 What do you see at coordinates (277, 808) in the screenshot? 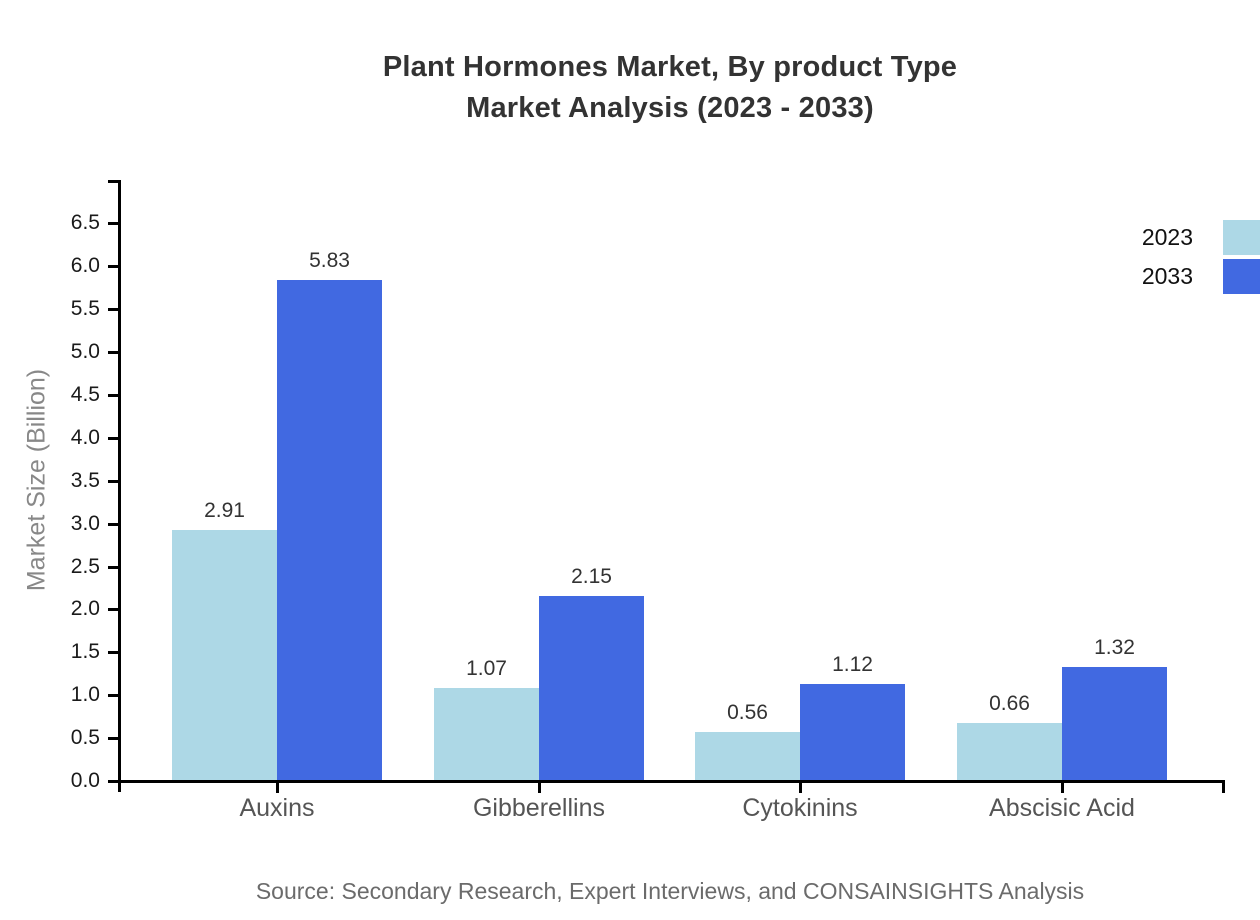
I see `x-category-label: Auxins` at bounding box center [277, 808].